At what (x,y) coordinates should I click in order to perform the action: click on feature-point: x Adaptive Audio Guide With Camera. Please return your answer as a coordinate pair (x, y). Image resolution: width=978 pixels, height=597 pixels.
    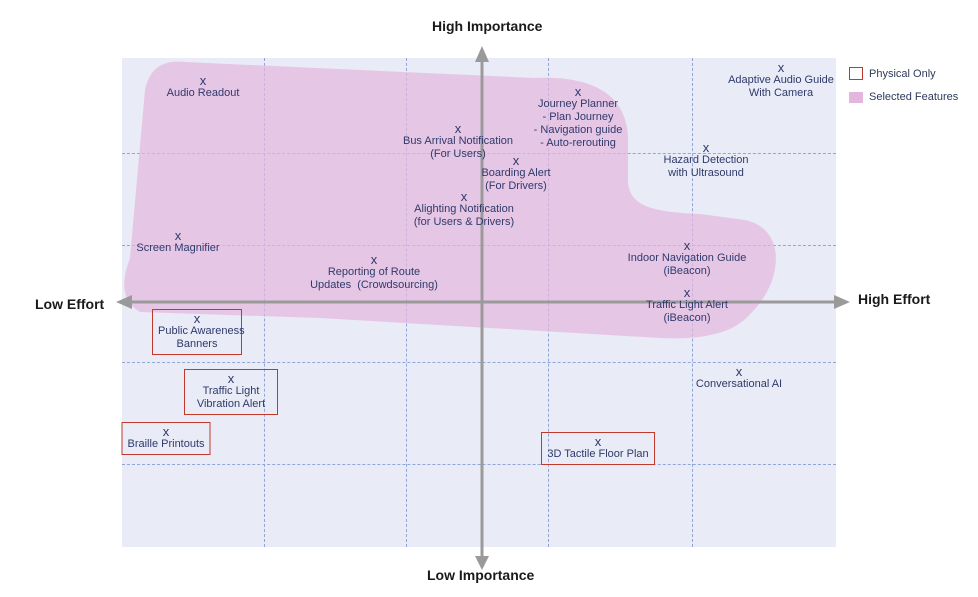
    Looking at the image, I should click on (781, 80).